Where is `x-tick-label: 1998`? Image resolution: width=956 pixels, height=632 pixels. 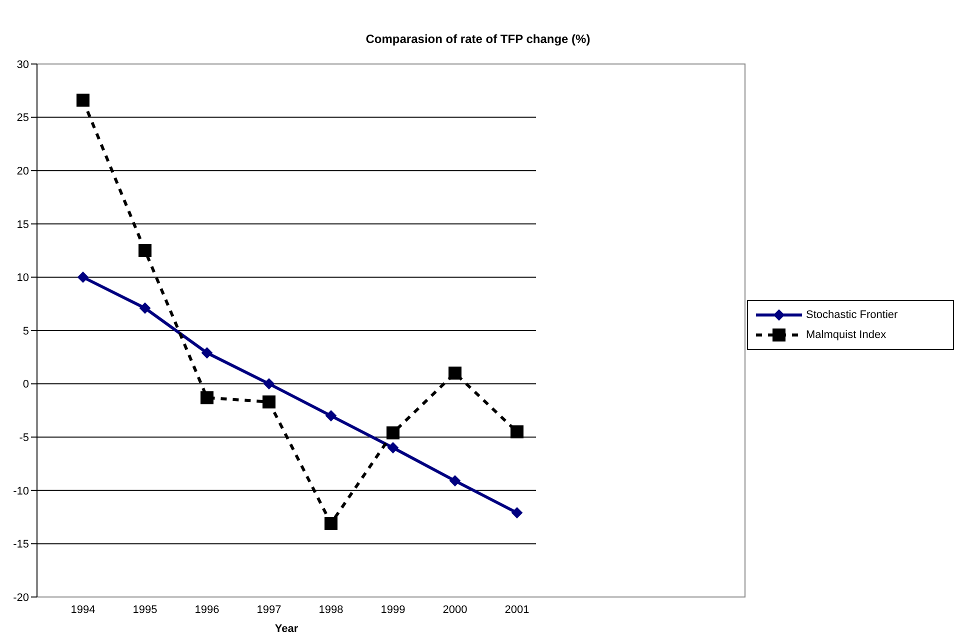
x-tick-label: 1998 is located at coordinates (331, 610).